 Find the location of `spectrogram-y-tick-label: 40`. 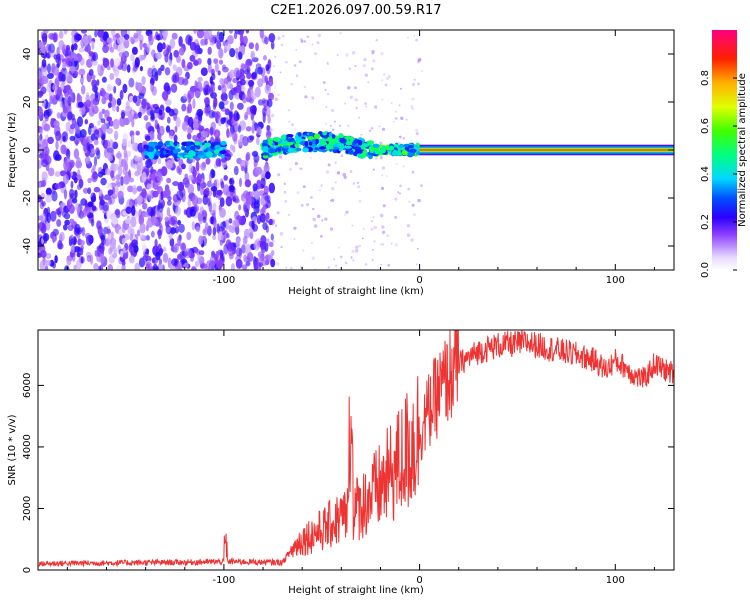

spectrogram-y-tick-label: 40 is located at coordinates (27, 54).